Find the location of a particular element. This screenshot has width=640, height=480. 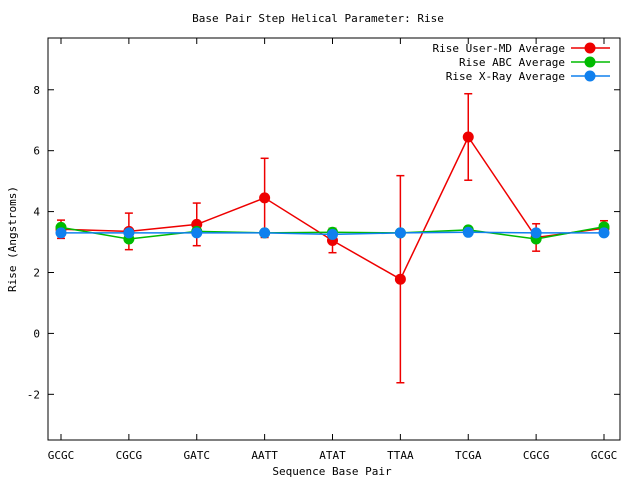

x-axis-label: Sequence Base Pair is located at coordinates (332, 471).